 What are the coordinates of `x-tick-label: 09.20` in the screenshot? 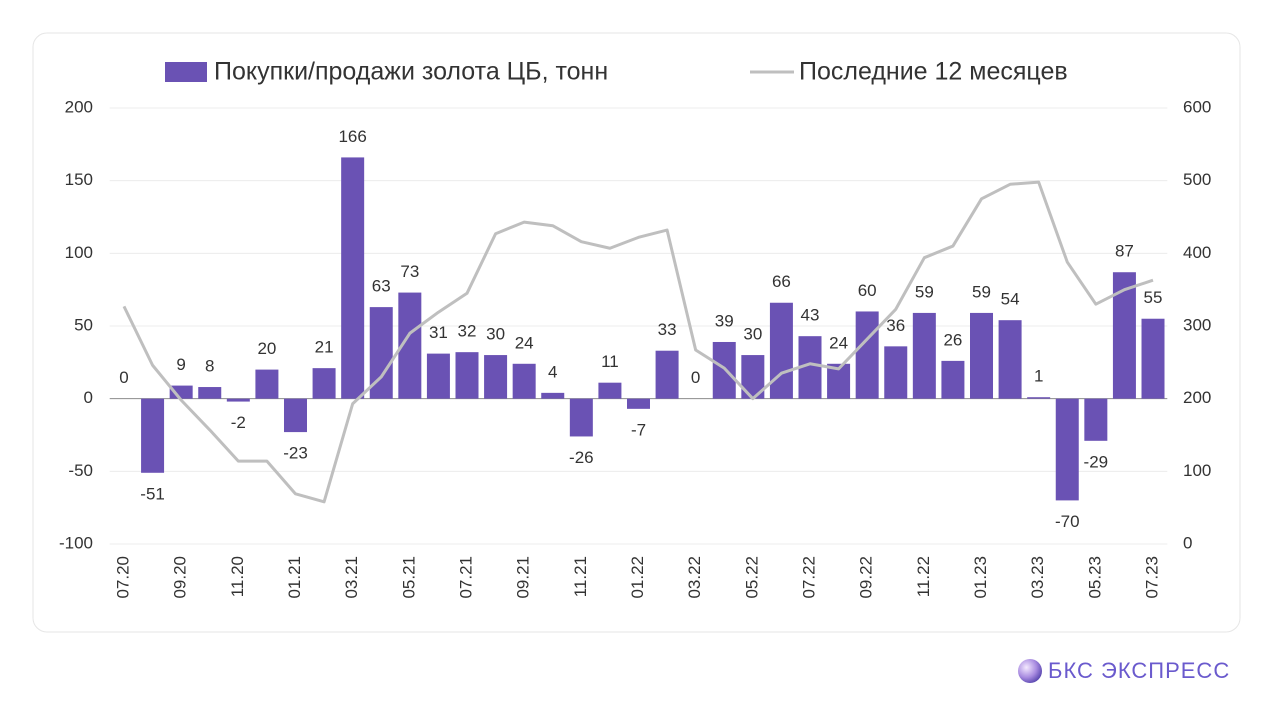 It's located at (180, 577).